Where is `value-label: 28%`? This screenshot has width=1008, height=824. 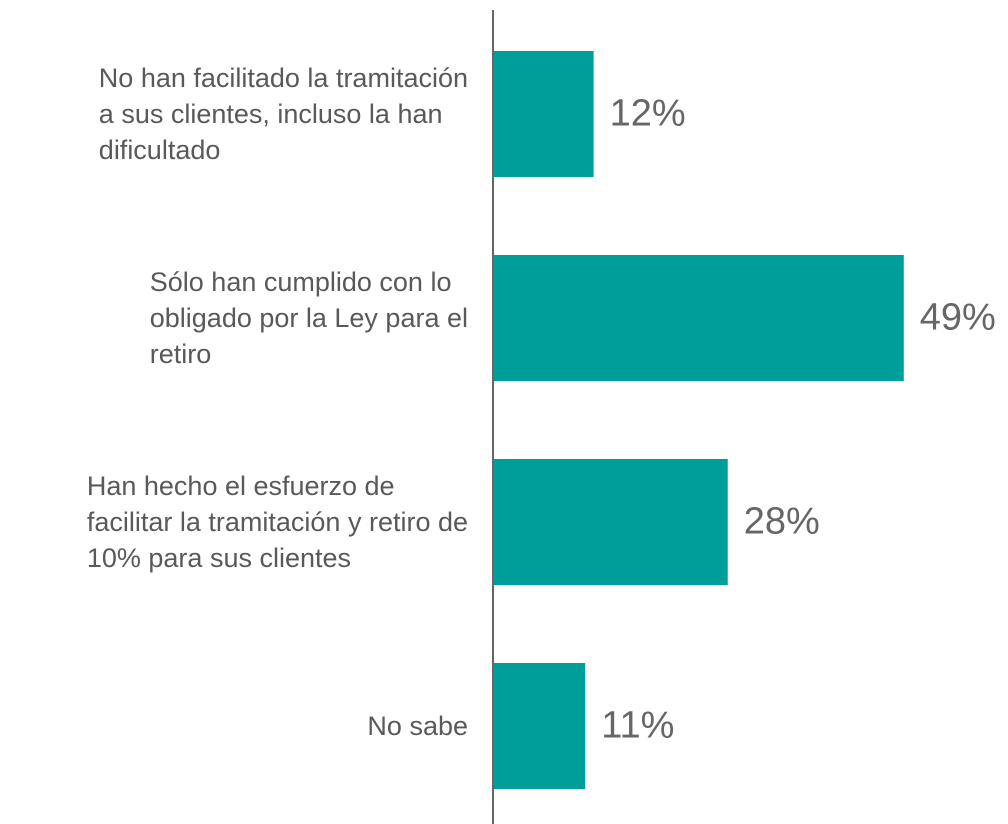 value-label: 28% is located at coordinates (781, 521).